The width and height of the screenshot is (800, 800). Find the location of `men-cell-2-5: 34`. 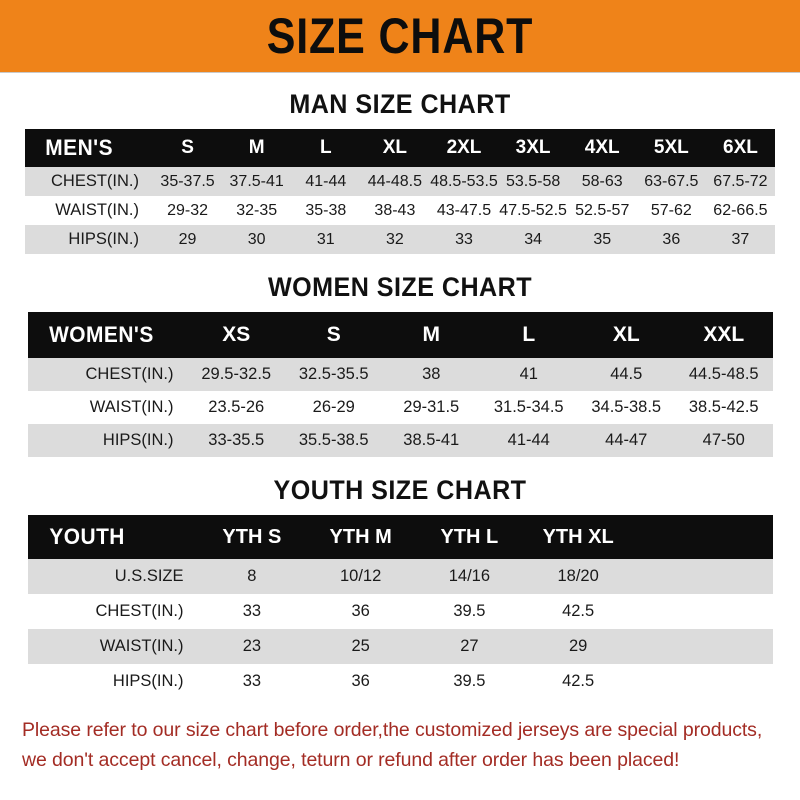

men-cell-2-5: 34 is located at coordinates (533, 239).